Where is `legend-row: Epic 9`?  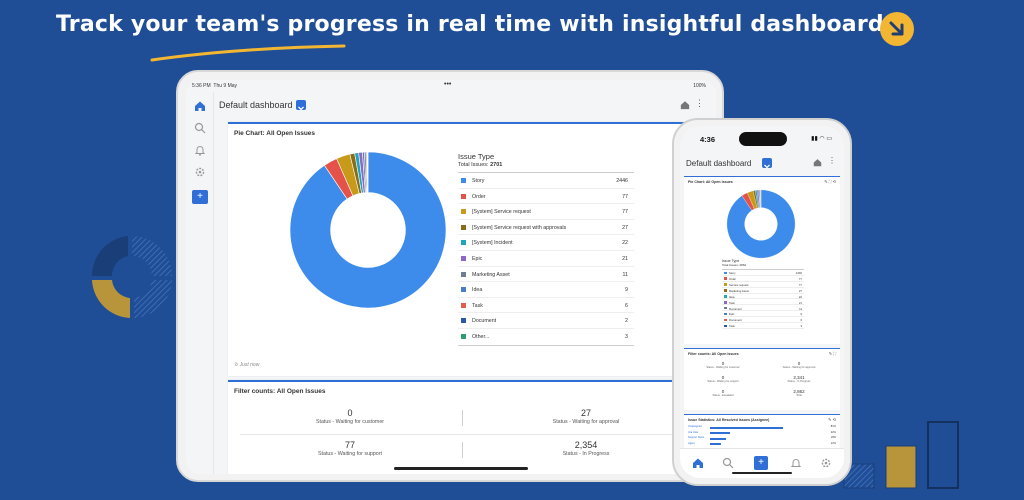
legend-row: Epic 9 is located at coordinates (763, 314).